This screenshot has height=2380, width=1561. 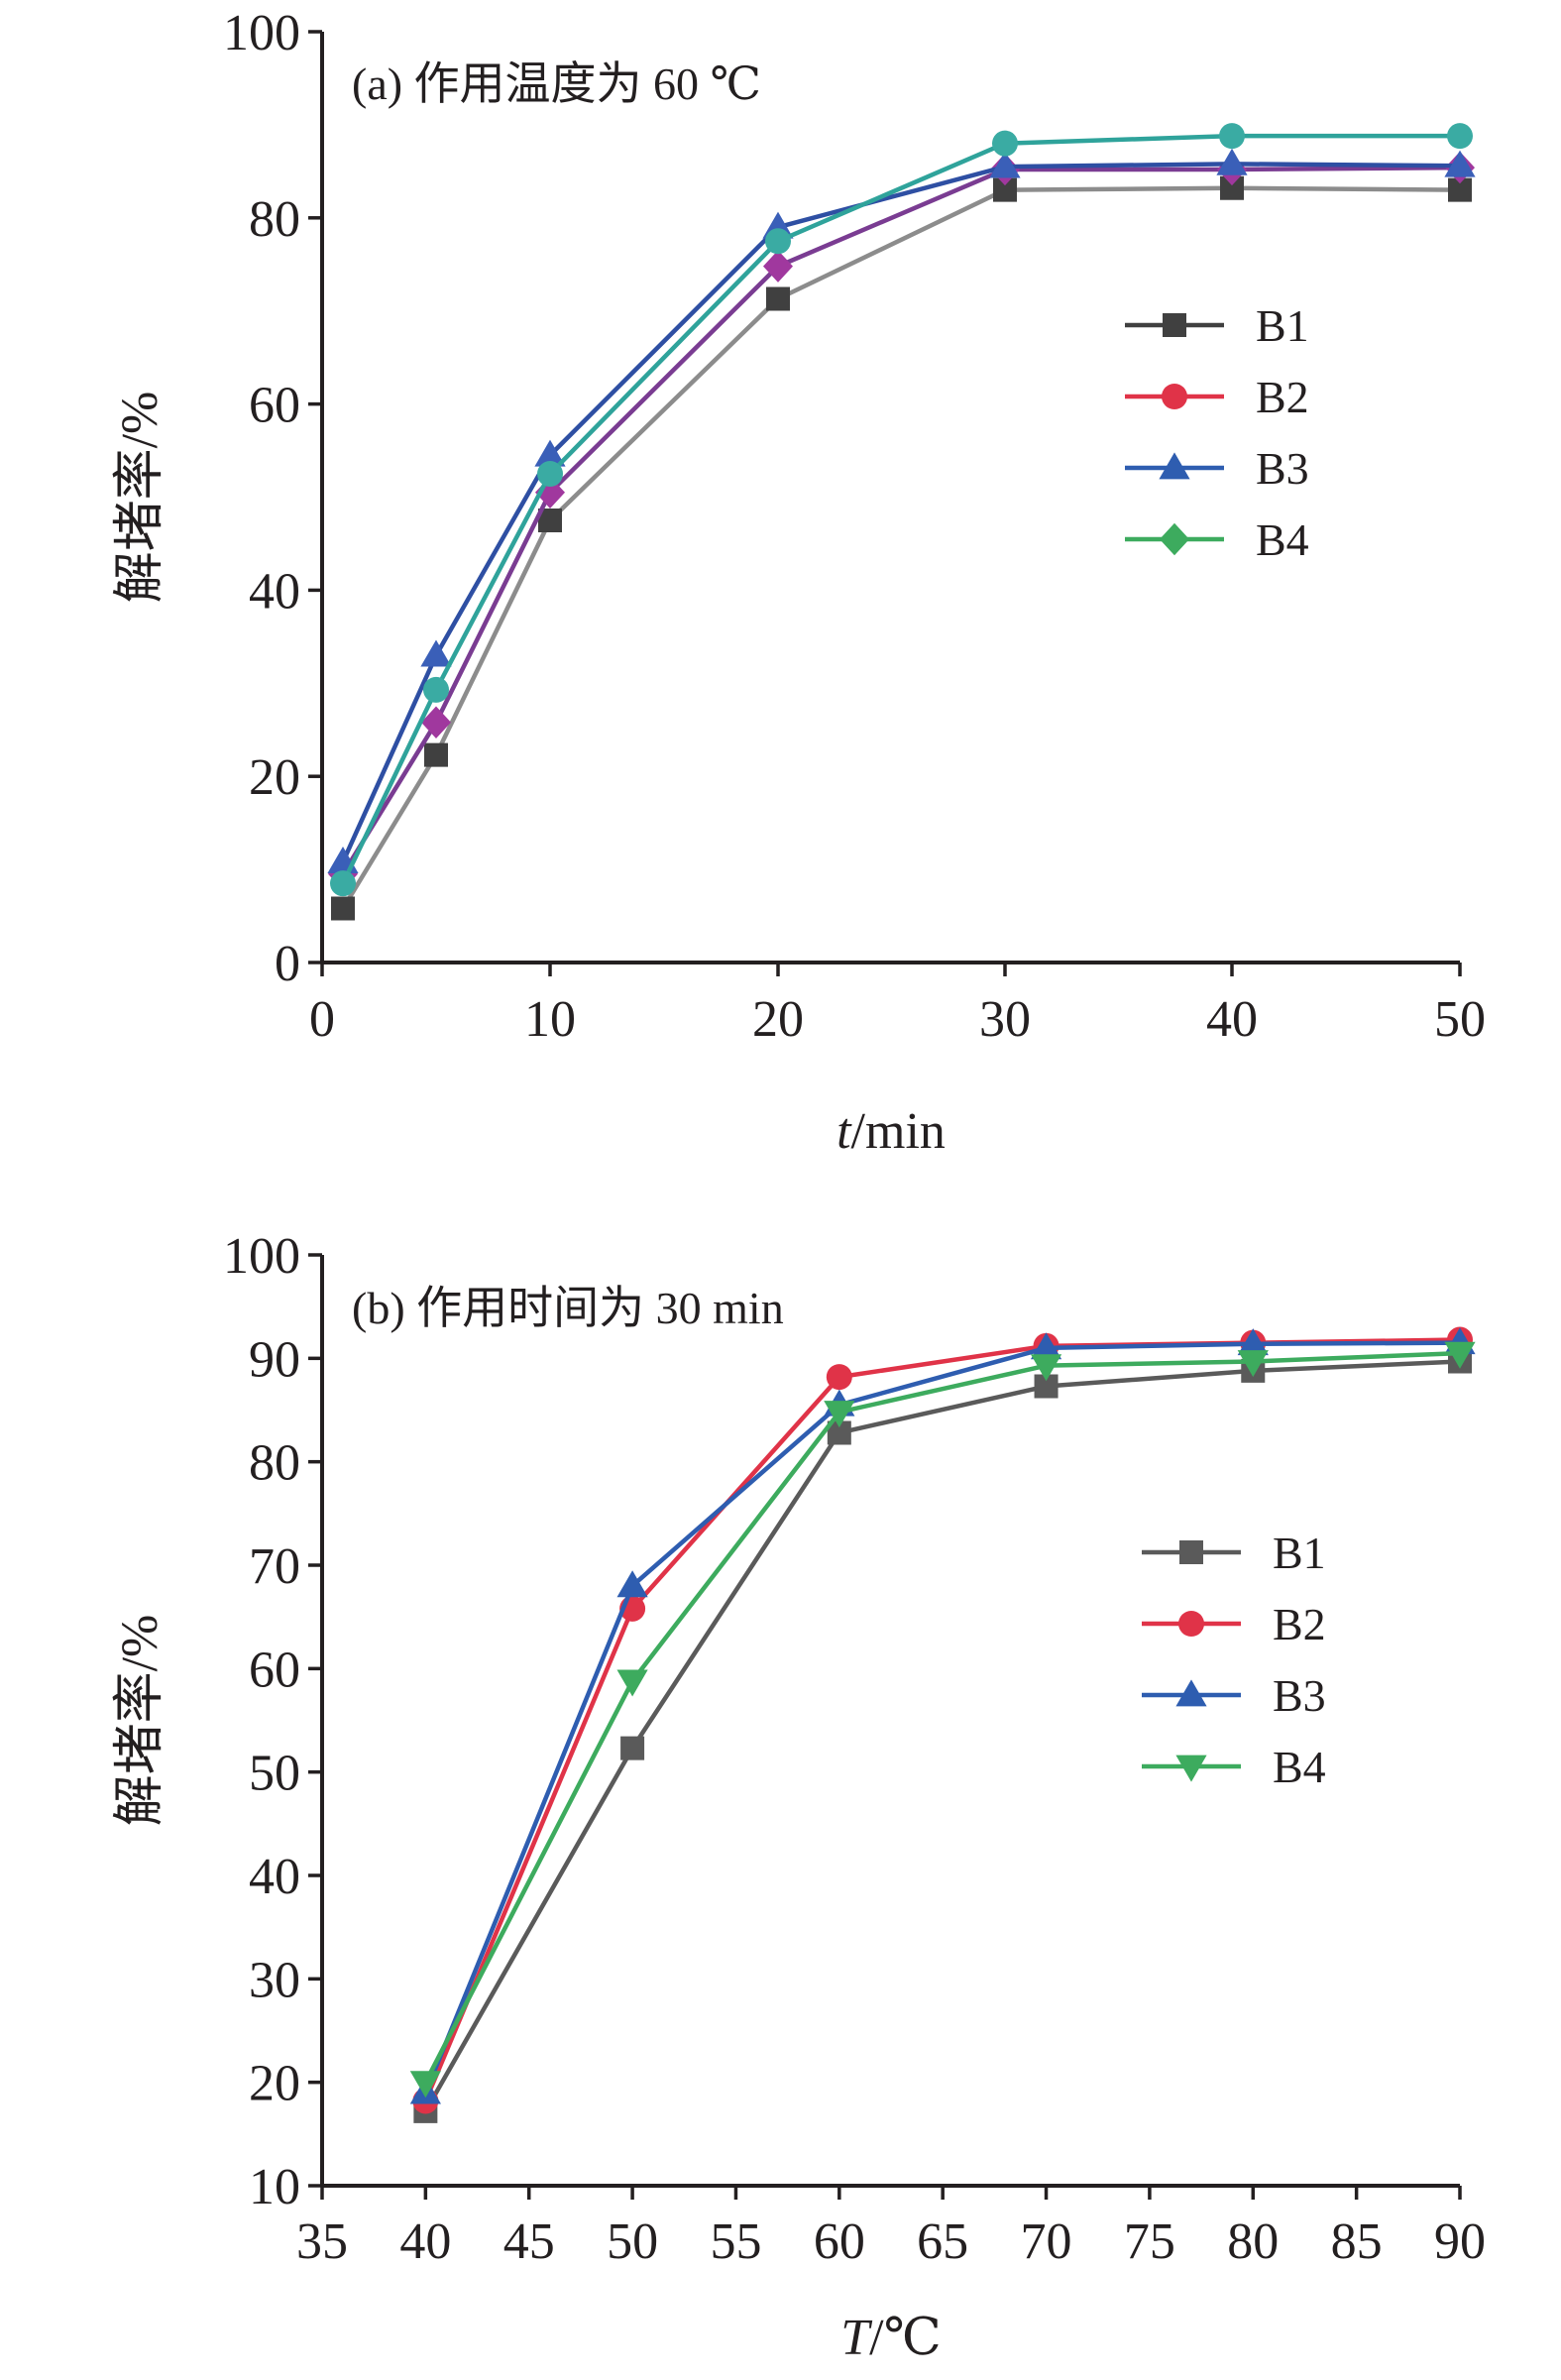 What do you see at coordinates (274, 1359) in the screenshot?
I see `y-tick-label: 90` at bounding box center [274, 1359].